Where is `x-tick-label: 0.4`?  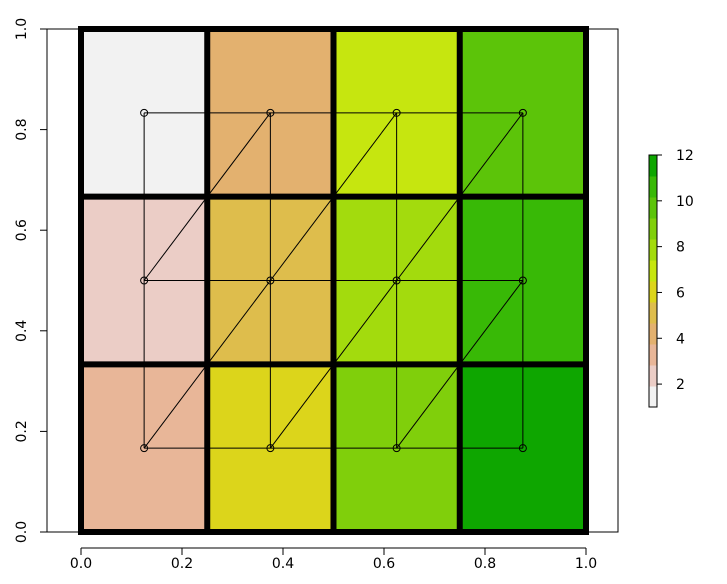 x-tick-label: 0.4 is located at coordinates (283, 564).